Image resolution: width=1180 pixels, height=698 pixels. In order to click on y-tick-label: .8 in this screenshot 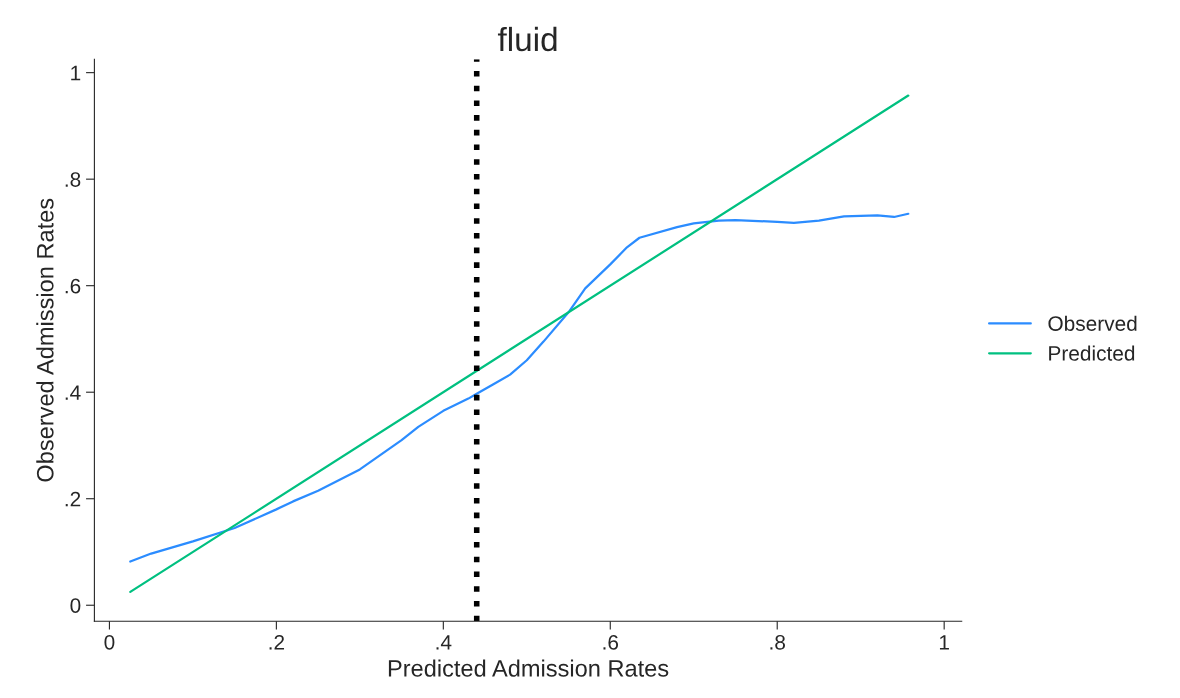, I will do `click(73, 179)`.